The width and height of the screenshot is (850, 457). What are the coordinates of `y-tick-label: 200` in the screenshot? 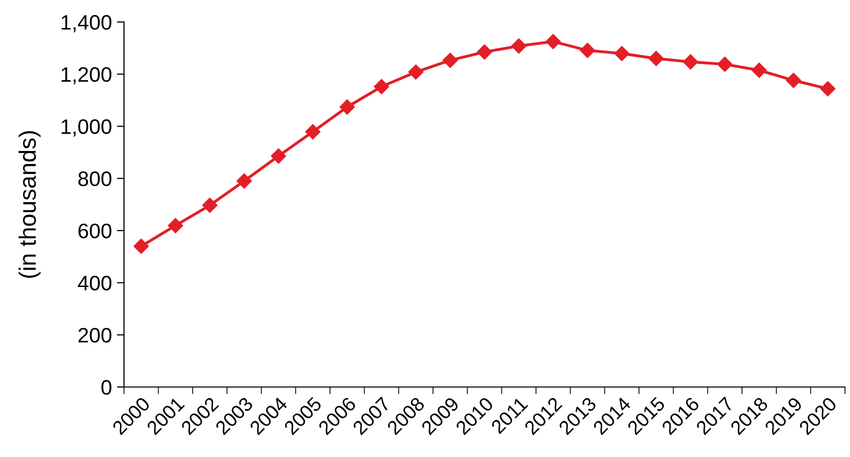 It's located at (95, 335).